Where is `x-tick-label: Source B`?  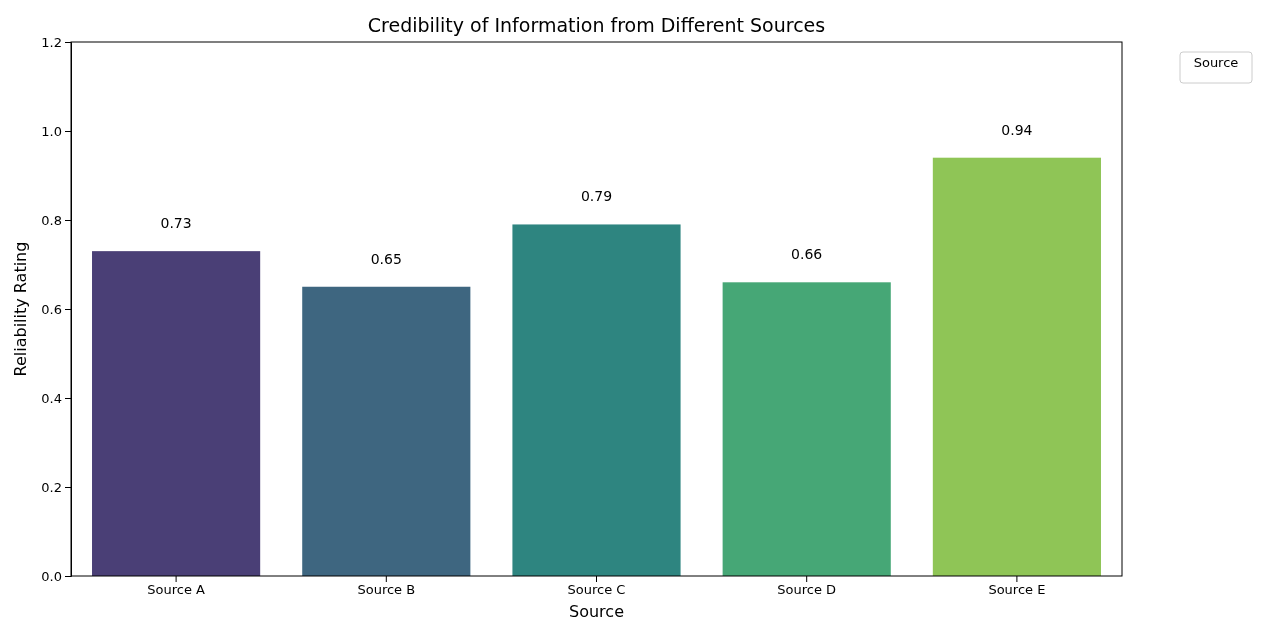 x-tick-label: Source B is located at coordinates (386, 590).